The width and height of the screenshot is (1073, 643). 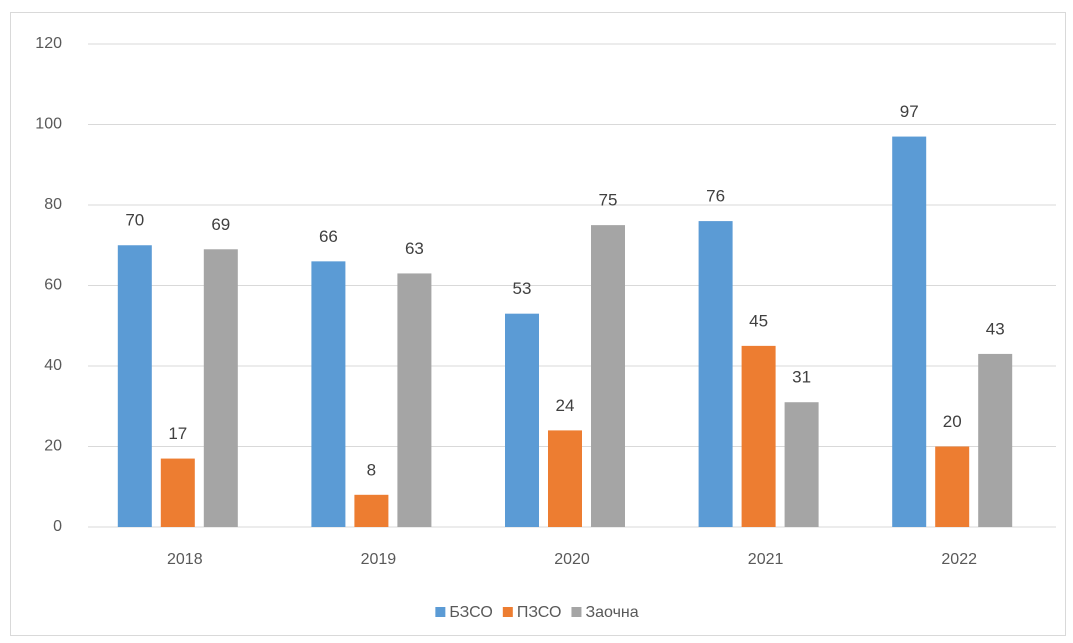 What do you see at coordinates (608, 200) in the screenshot?
I see `data-label: 75` at bounding box center [608, 200].